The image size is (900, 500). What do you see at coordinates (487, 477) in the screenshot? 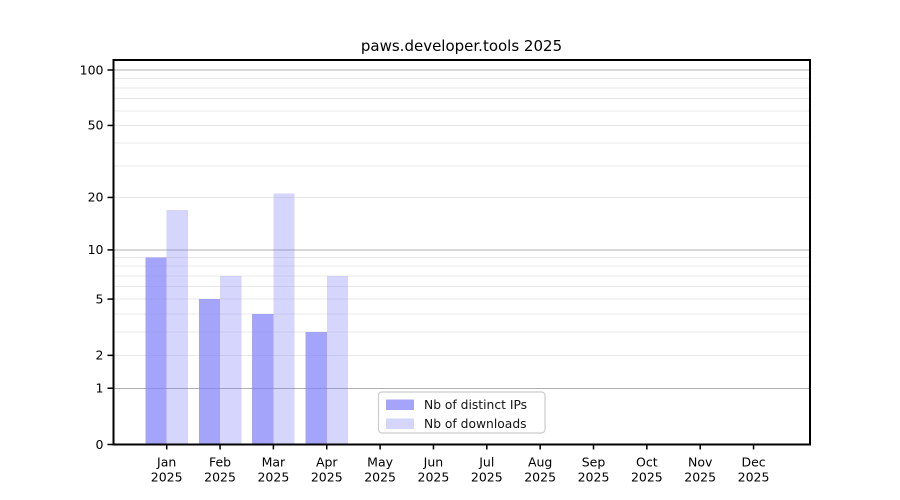
I see `x-tick-year-jul: 2025` at bounding box center [487, 477].